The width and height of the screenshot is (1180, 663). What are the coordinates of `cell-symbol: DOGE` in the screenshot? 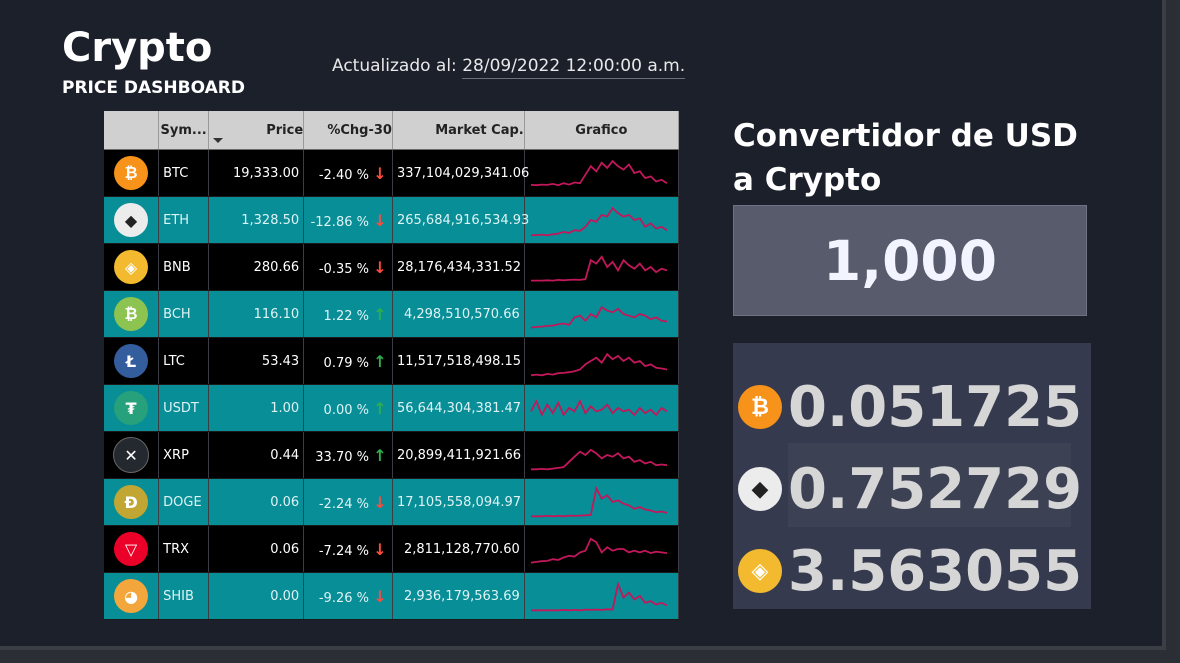 It's located at (184, 502).